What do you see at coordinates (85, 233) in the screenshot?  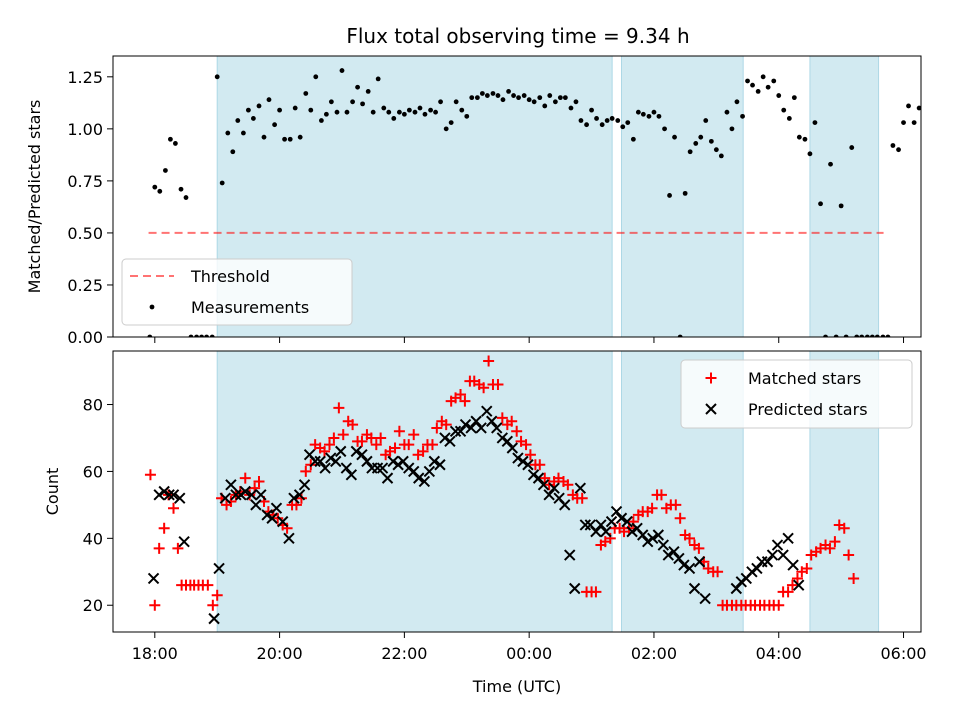 I see `top-ytick-label: 0.50` at bounding box center [85, 233].